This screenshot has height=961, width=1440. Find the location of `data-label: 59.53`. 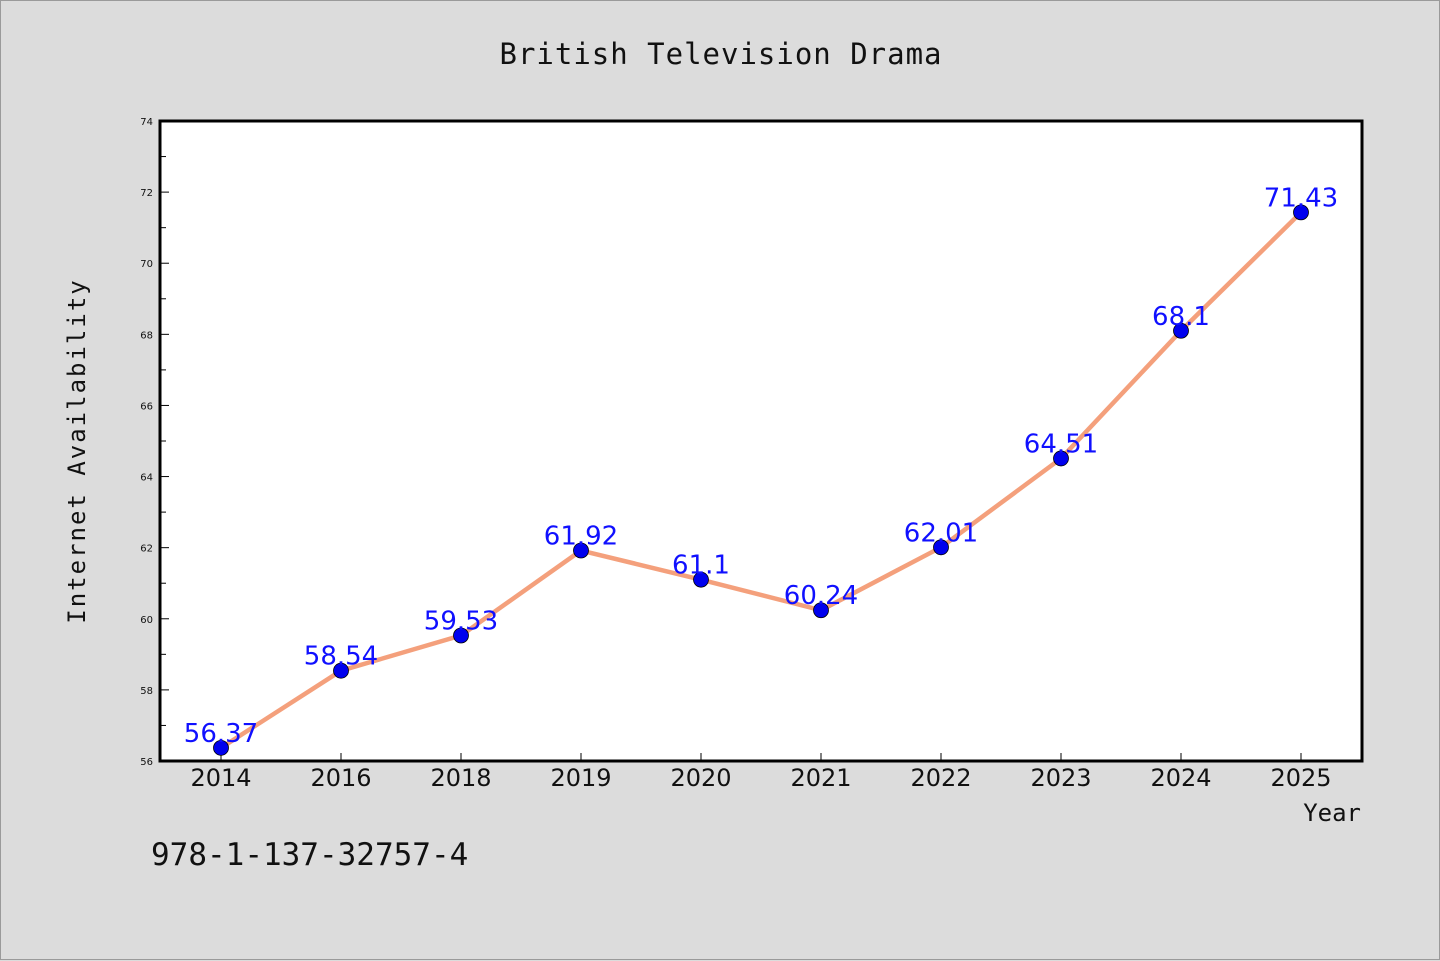

data-label: 59.53 is located at coordinates (461, 621).